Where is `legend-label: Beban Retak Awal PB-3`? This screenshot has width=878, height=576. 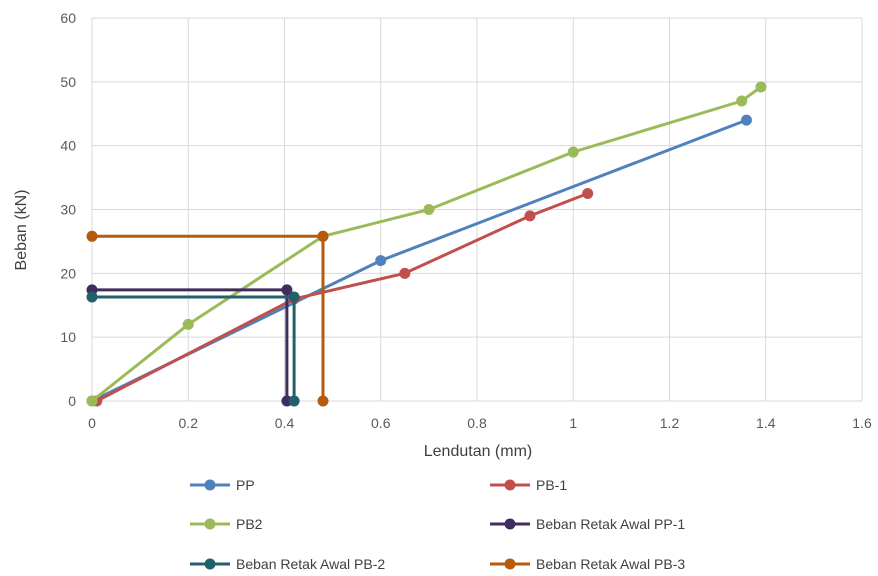
legend-label: Beban Retak Awal PB-3 is located at coordinates (610, 564).